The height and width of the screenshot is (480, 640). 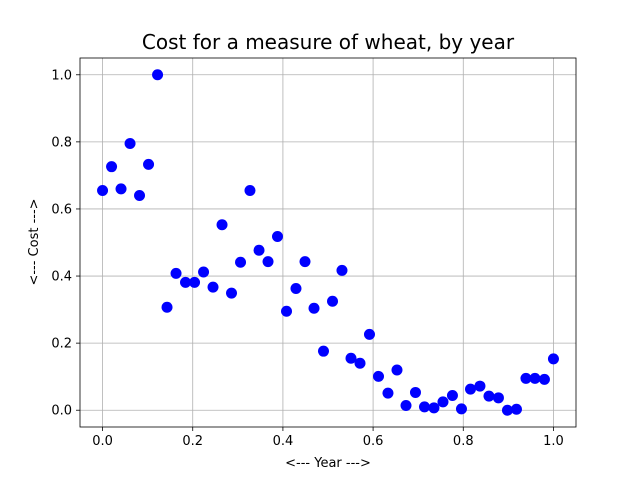 I want to click on y-axis-label: <--- Cost --->, so click(x=34, y=241).